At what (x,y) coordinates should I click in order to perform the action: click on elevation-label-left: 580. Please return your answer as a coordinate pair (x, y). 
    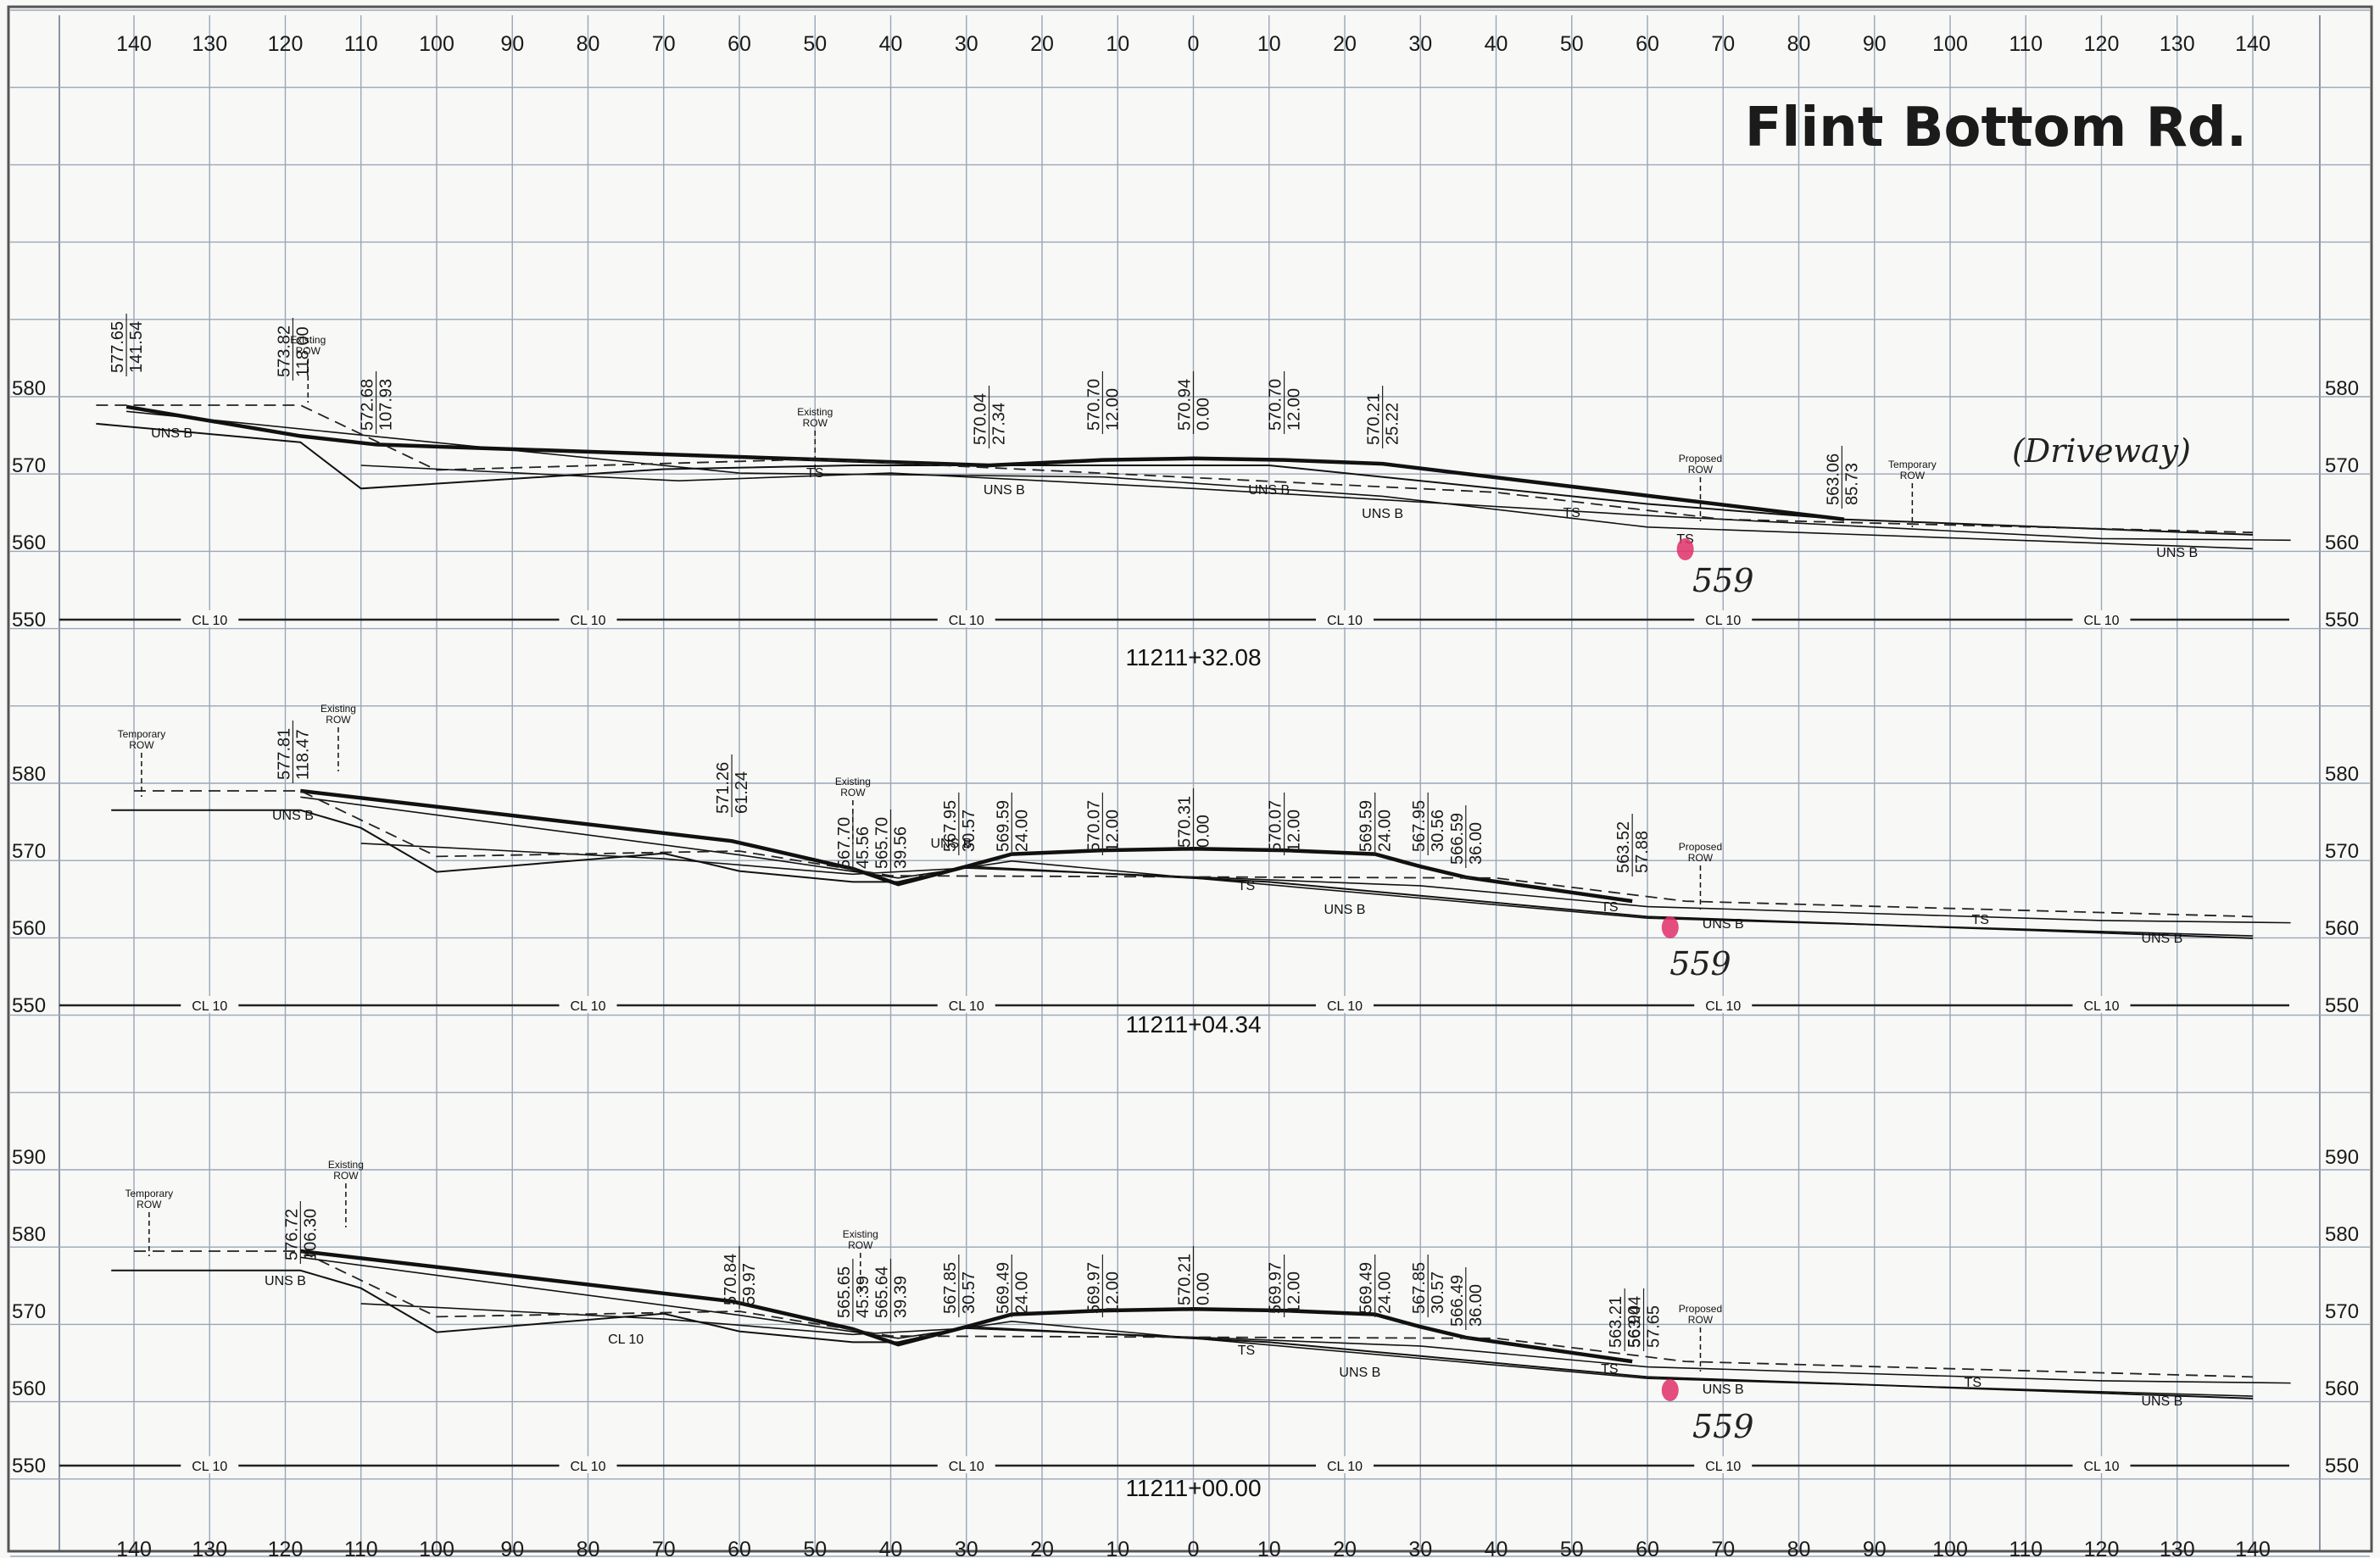
    Looking at the image, I should click on (29, 1234).